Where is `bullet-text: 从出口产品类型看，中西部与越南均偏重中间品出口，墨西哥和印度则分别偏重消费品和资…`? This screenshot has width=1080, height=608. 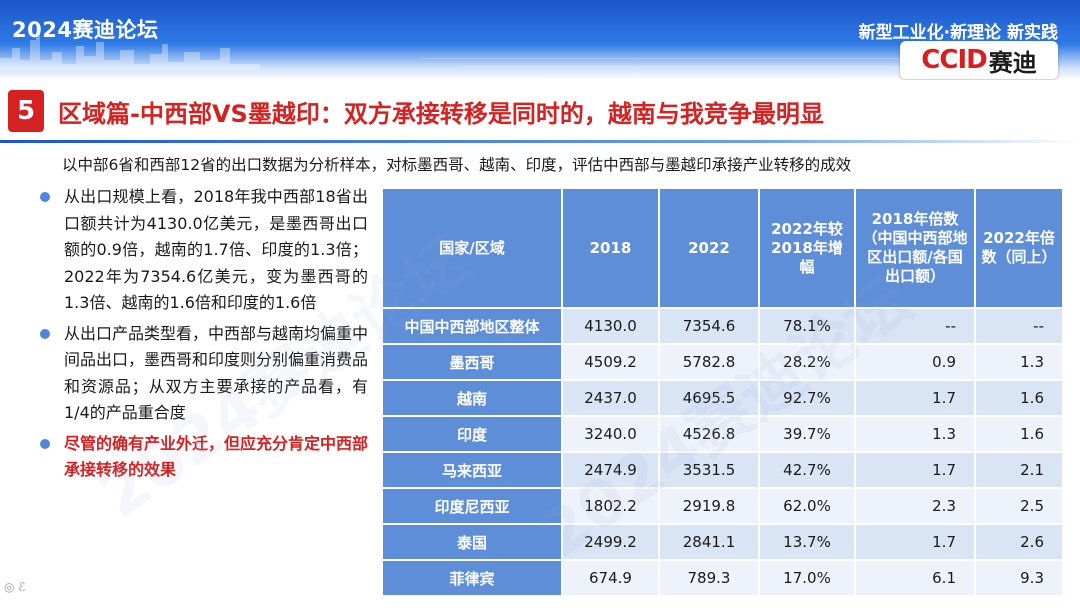 bullet-text: 从出口产品类型看，中西部与越南均偏重中间品出口，墨西哥和印度则分别偏重消费品和资… is located at coordinates (216, 373).